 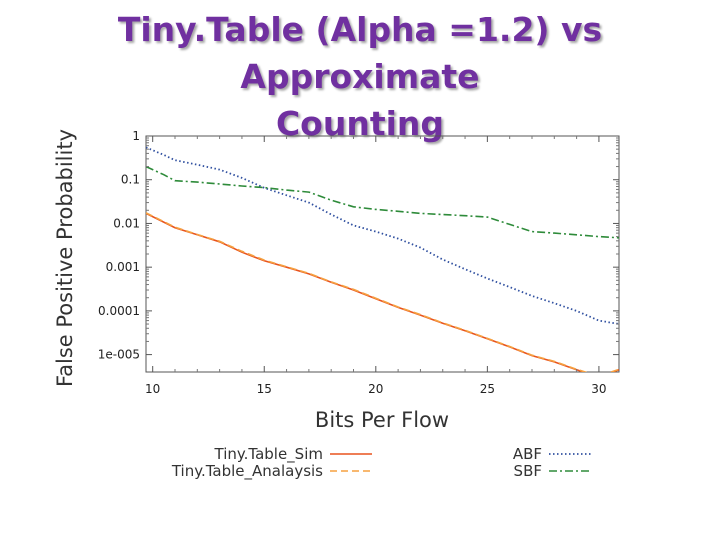 What do you see at coordinates (123, 267) in the screenshot?
I see `y-tick-label: 0.001` at bounding box center [123, 267].